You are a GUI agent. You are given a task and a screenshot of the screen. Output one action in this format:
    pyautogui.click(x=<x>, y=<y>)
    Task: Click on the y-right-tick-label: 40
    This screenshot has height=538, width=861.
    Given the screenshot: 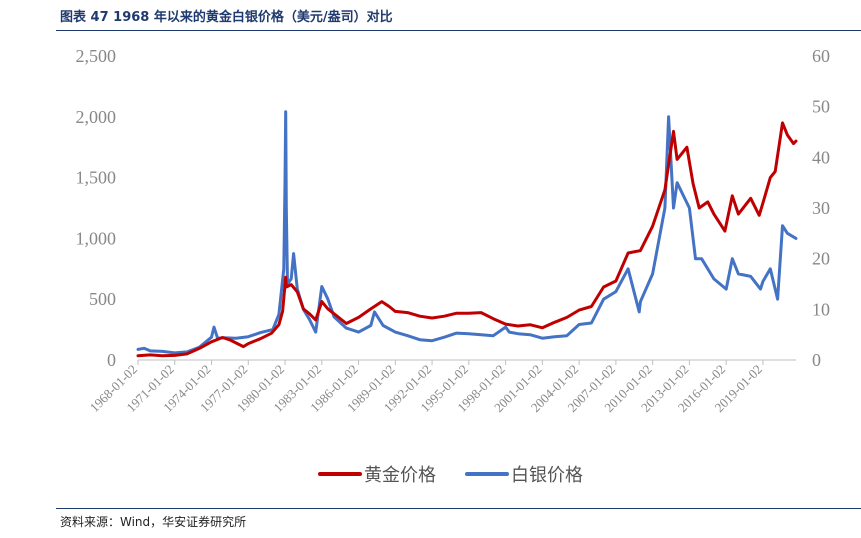 What is the action you would take?
    pyautogui.click(x=821, y=157)
    